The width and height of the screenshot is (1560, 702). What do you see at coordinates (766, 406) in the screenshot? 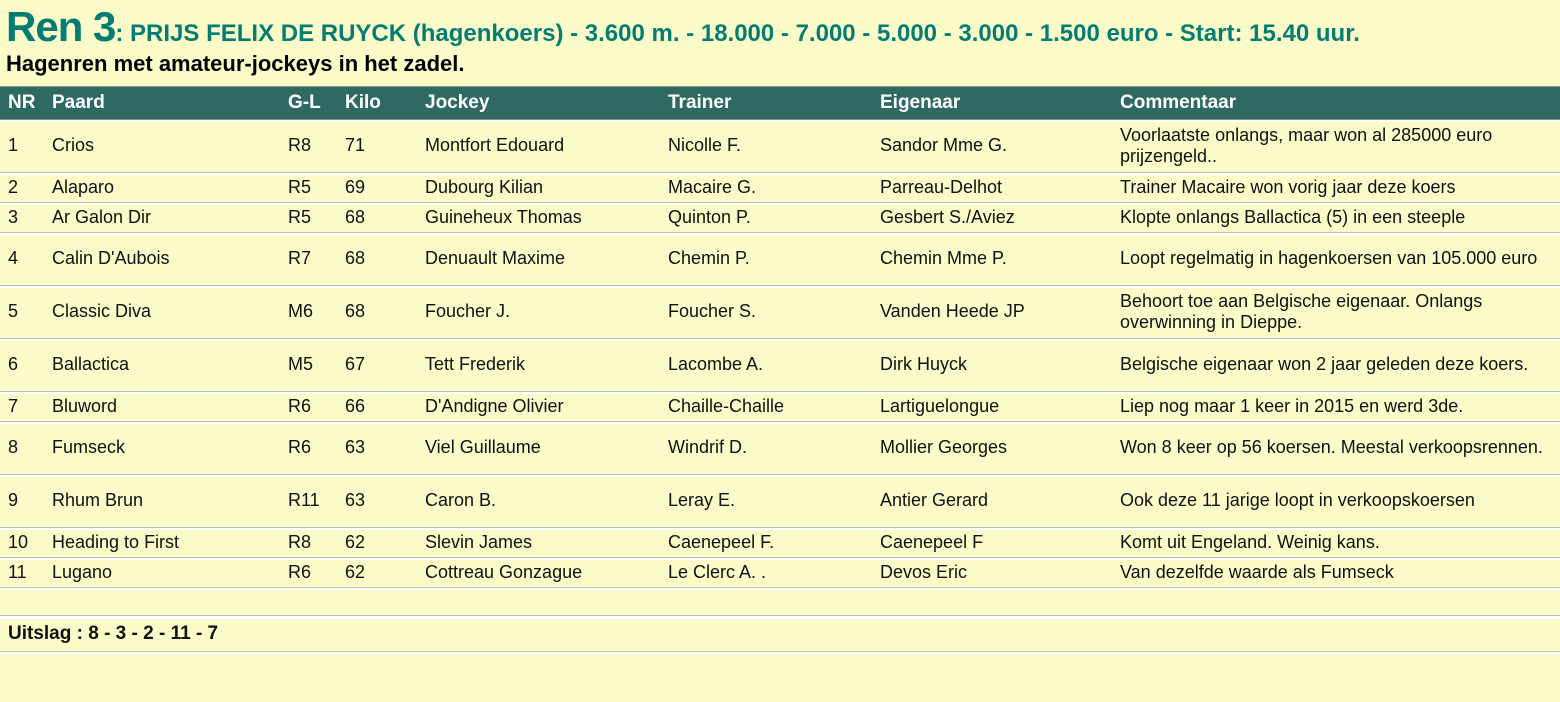
I see `cell-trainer: Chaille-Chaille` at bounding box center [766, 406].